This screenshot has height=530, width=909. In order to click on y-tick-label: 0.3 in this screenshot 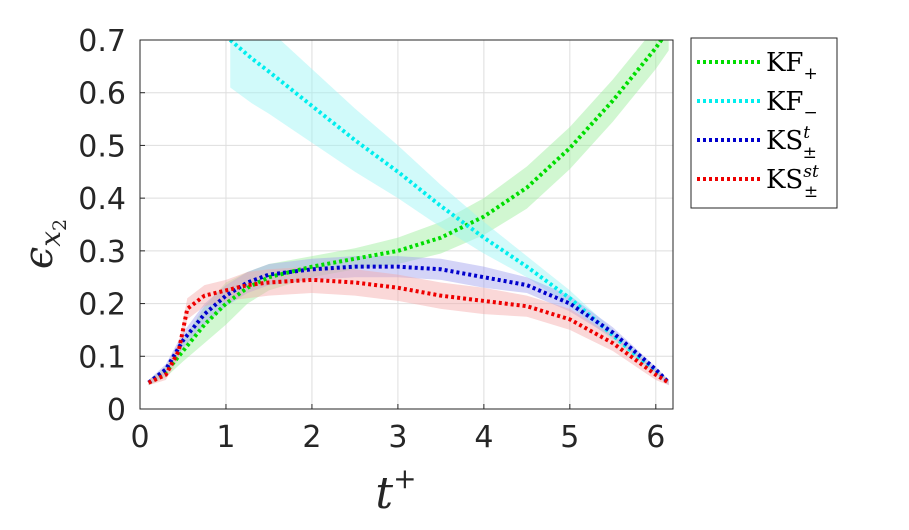, I will do `click(102, 252)`.